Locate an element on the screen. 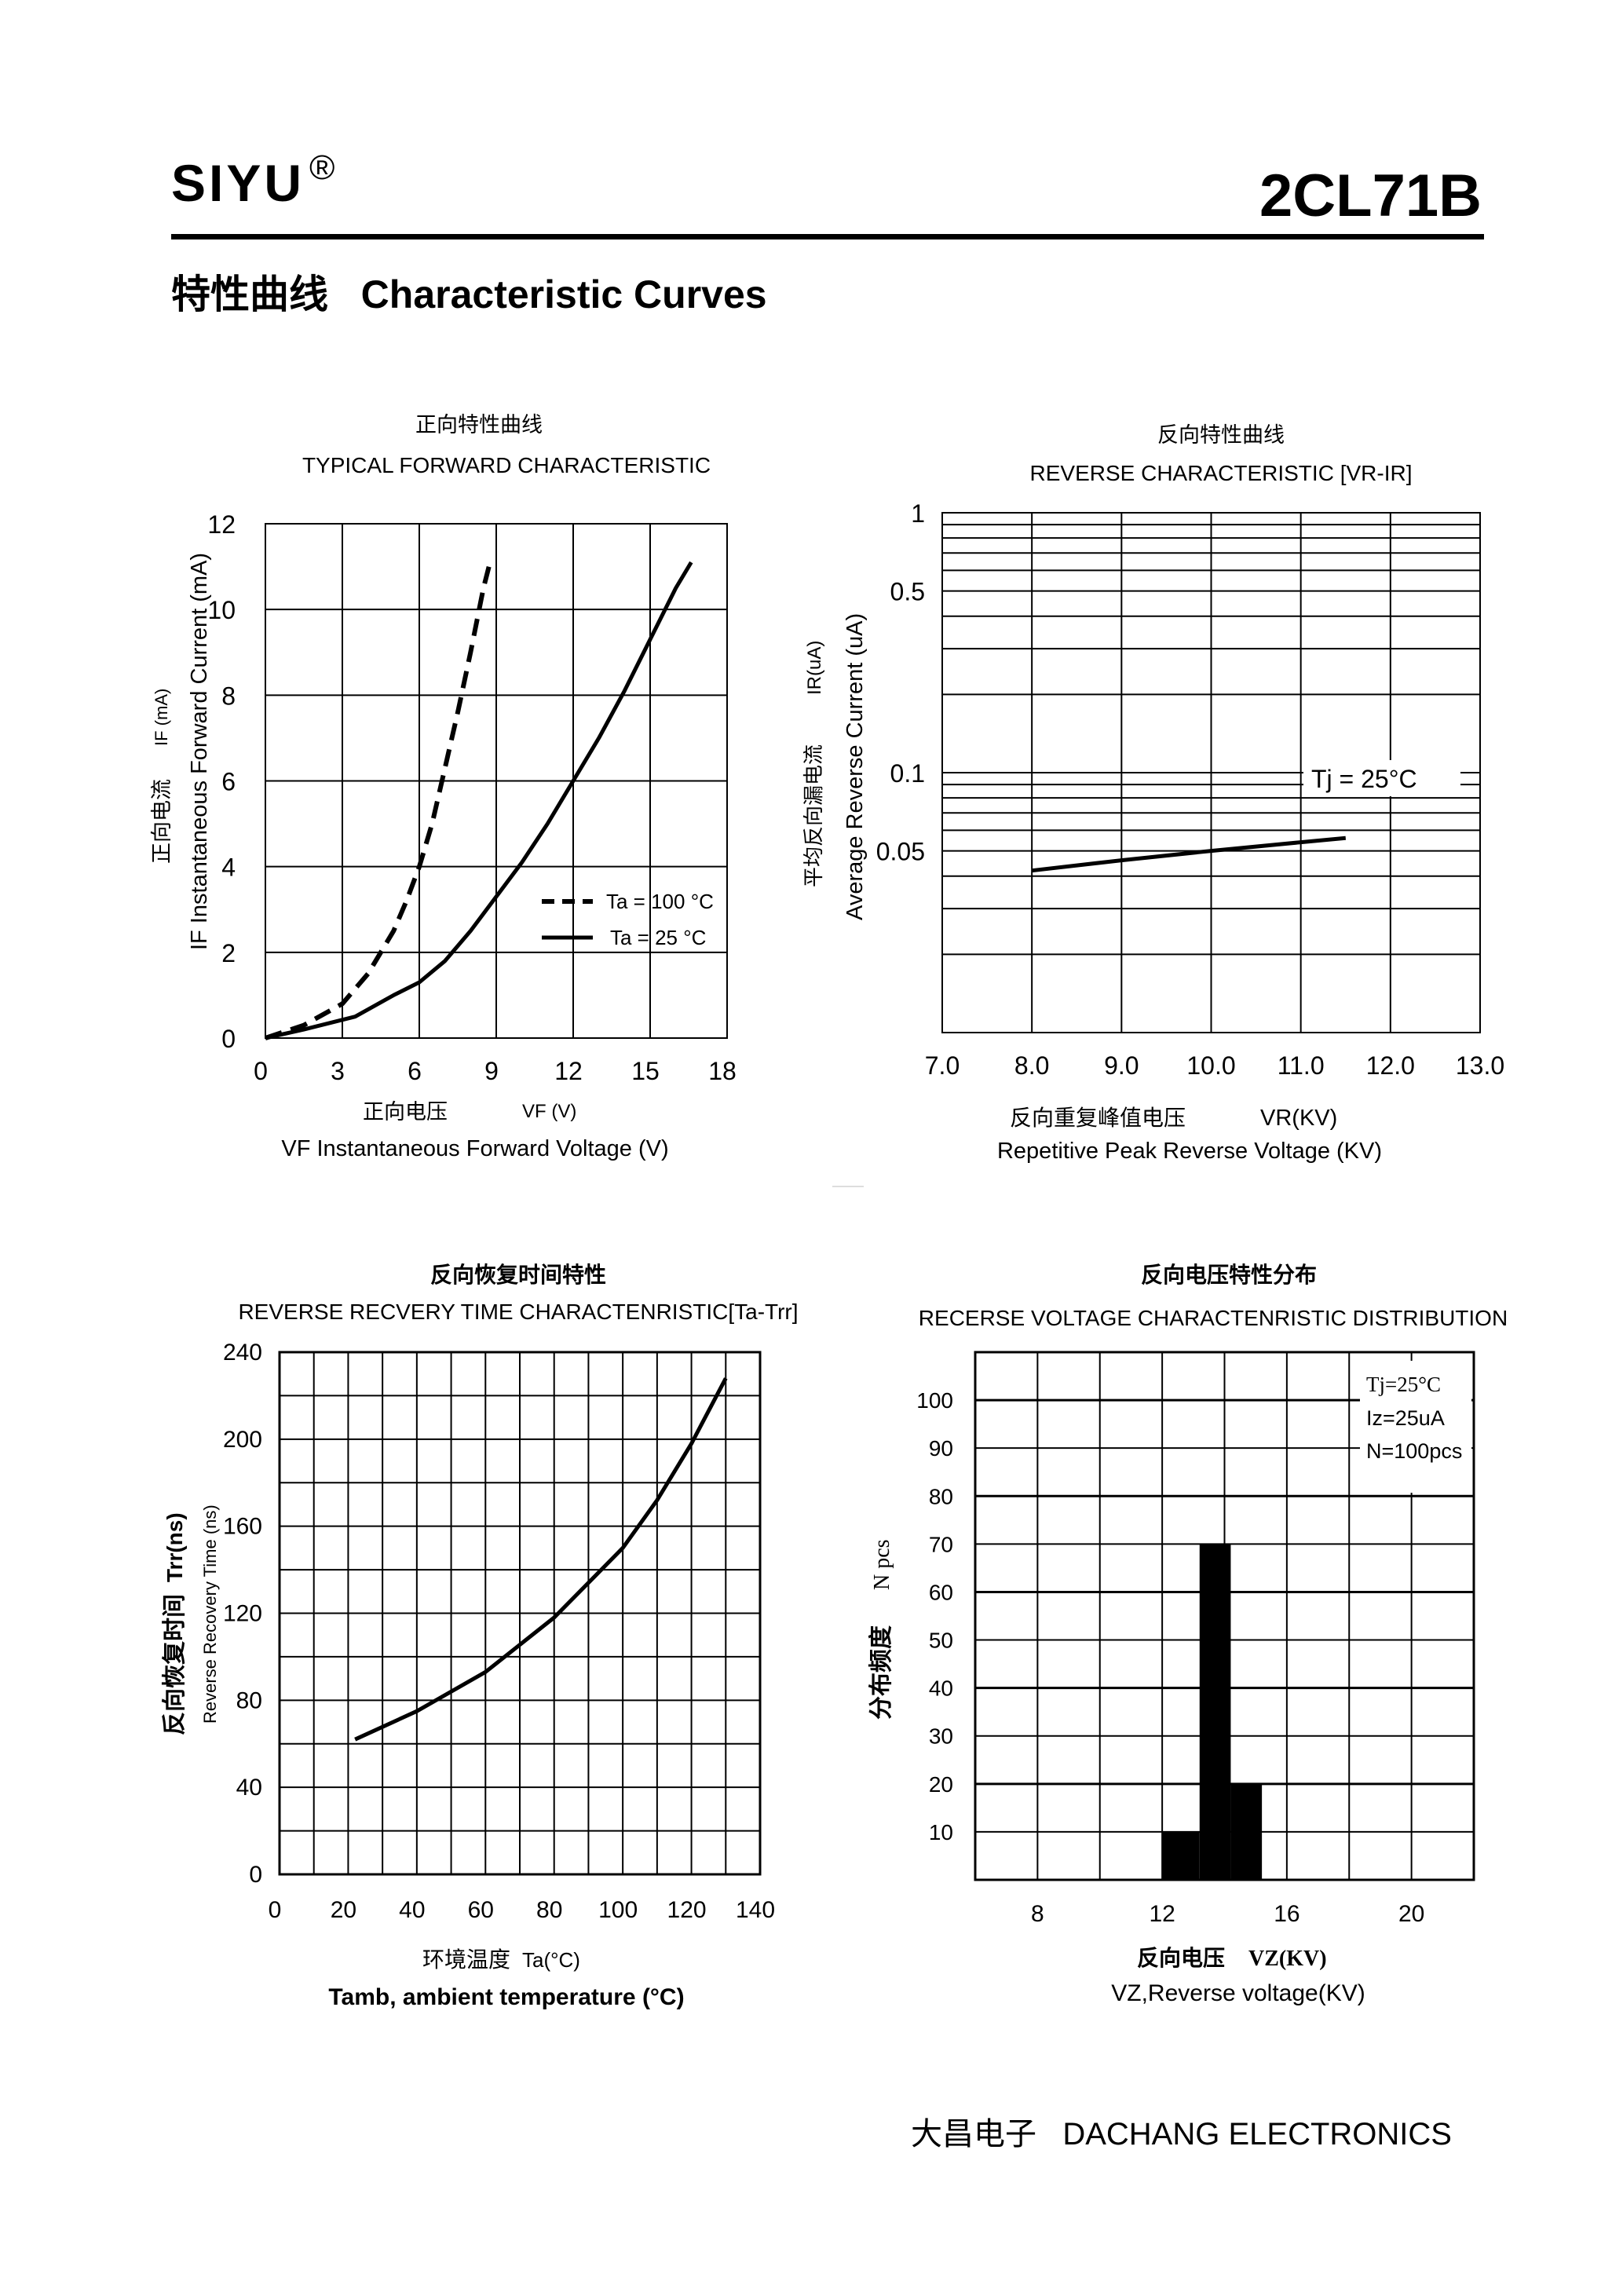 The height and width of the screenshot is (2296, 1623). c1-grid is located at coordinates (496, 781).